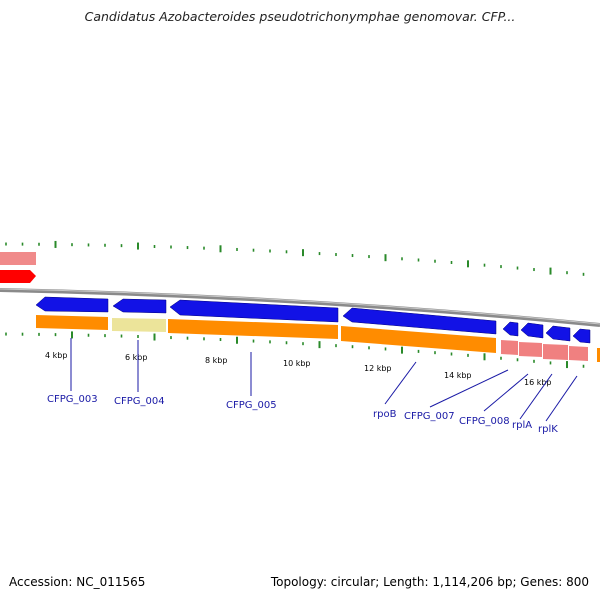 This screenshot has height=600, width=600. Describe the element at coordinates (77, 582) in the screenshot. I see `accession-text: Accession: NC_011565` at that location.